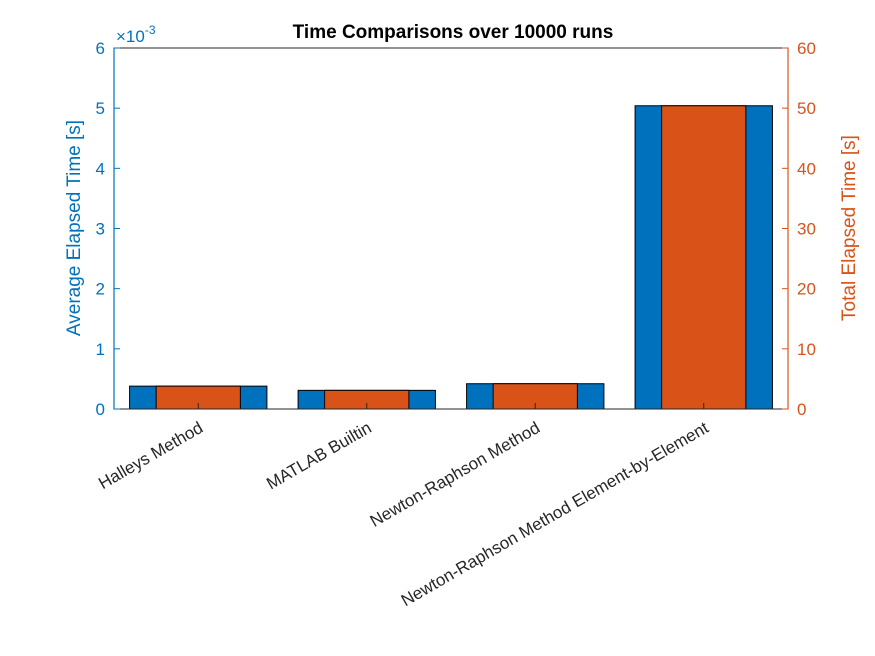  Describe the element at coordinates (806, 168) in the screenshot. I see `right-tick-label: 40` at that location.